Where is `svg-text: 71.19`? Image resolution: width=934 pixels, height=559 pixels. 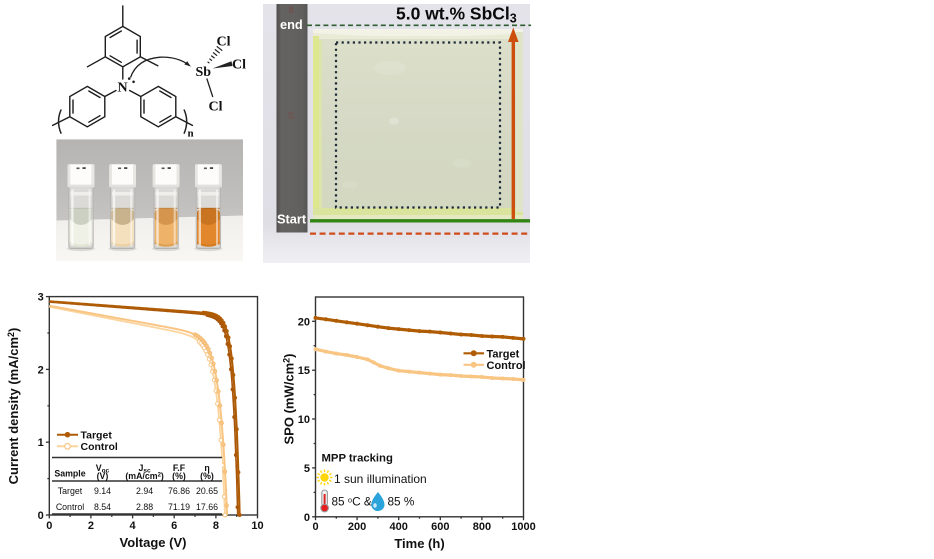
svg-text: 71.19 is located at coordinates (179, 507).